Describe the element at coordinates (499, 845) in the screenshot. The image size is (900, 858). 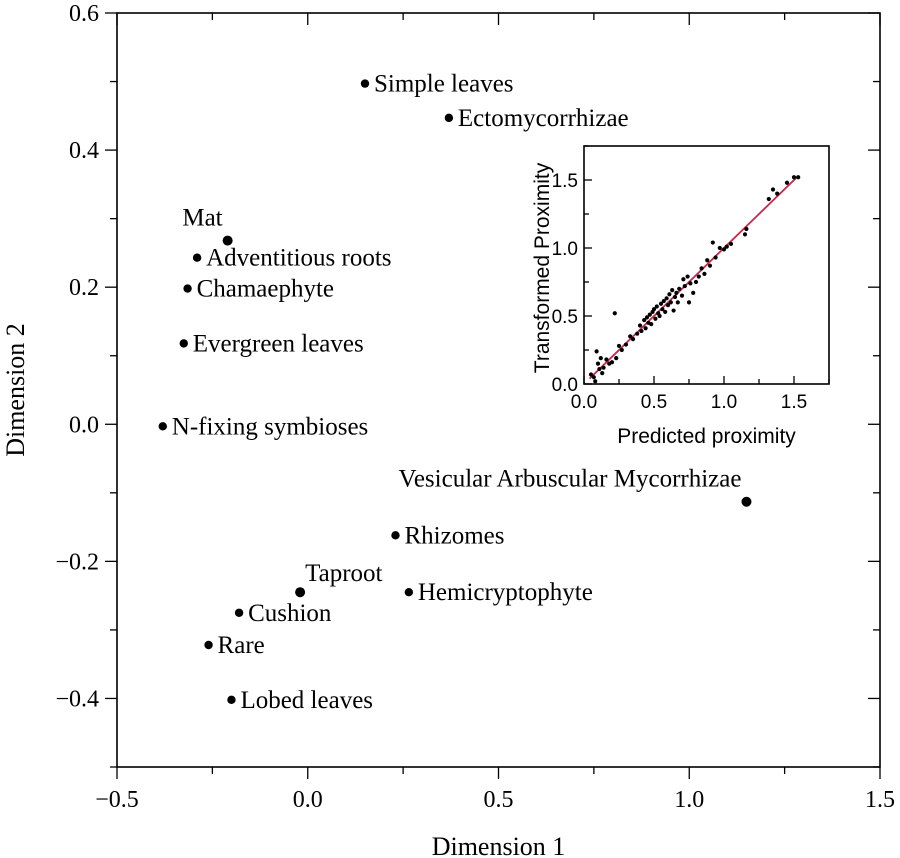
I see `x-axis-title: Dimension 1` at that location.